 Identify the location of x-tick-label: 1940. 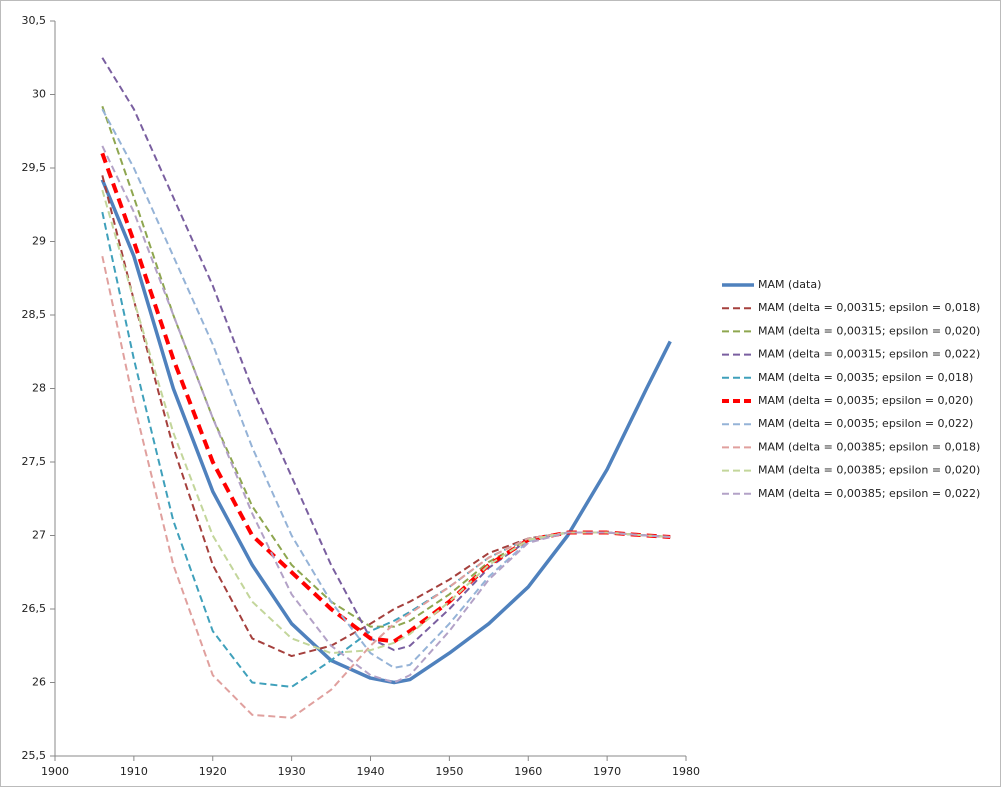
(371, 771).